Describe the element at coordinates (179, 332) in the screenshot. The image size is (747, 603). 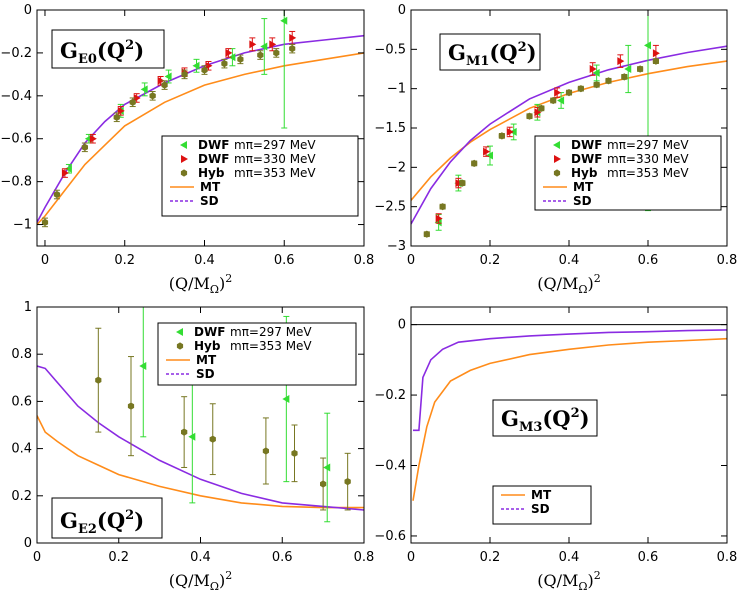
I see `legend-marker-dwf297` at that location.